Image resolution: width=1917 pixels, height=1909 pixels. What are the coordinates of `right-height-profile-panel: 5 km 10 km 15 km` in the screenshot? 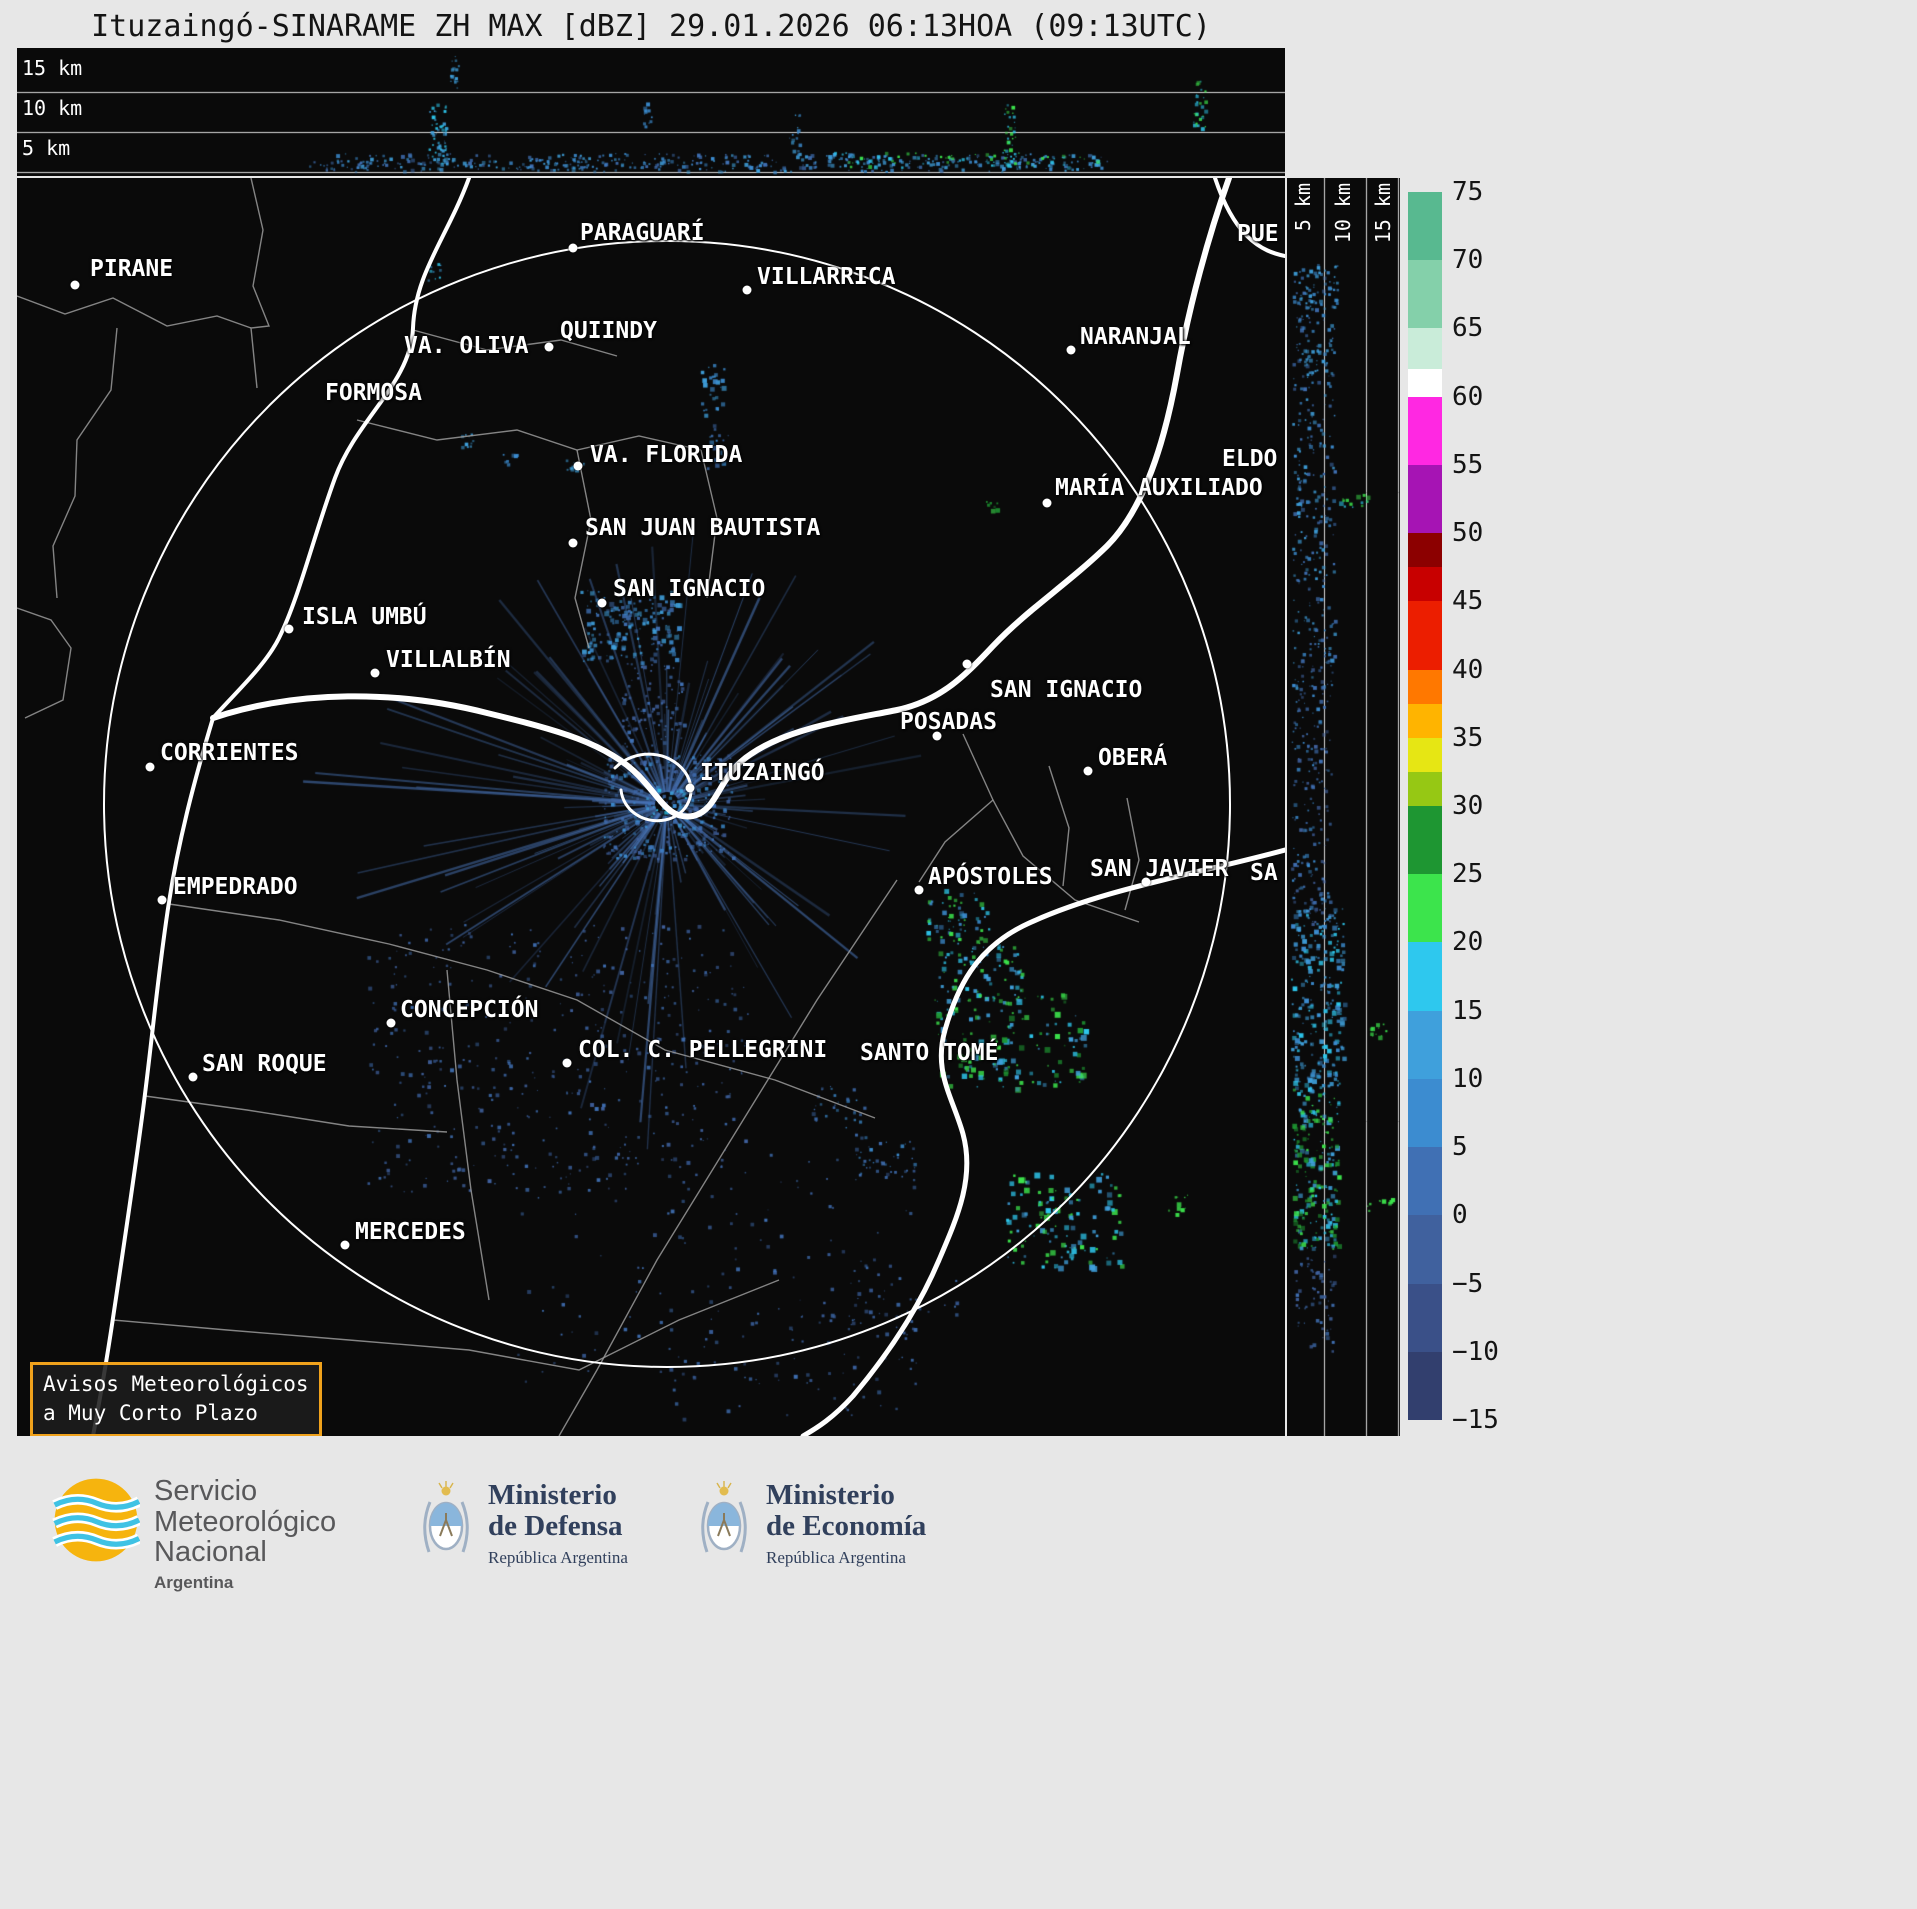 It's located at (1343, 807).